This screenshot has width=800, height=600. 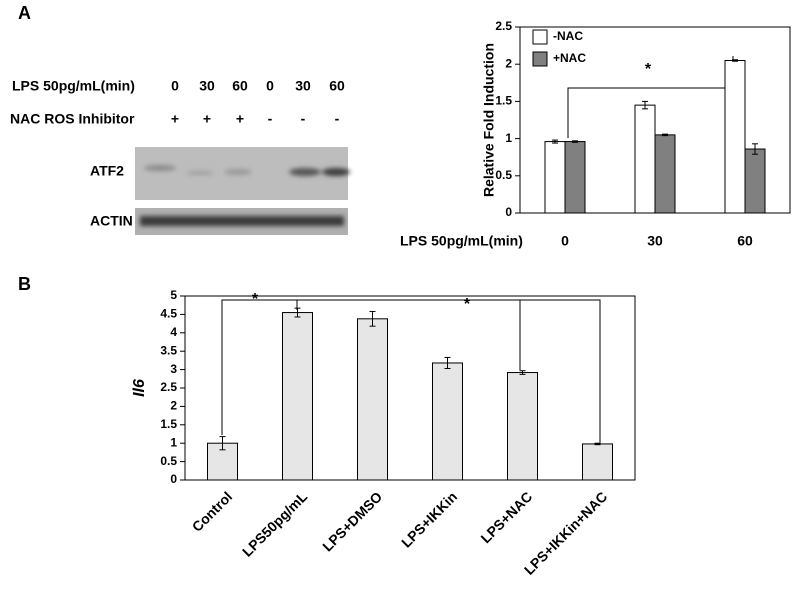 What do you see at coordinates (429, 519) in the screenshot?
I see `x-tick-label: LPS+IKKin` at bounding box center [429, 519].